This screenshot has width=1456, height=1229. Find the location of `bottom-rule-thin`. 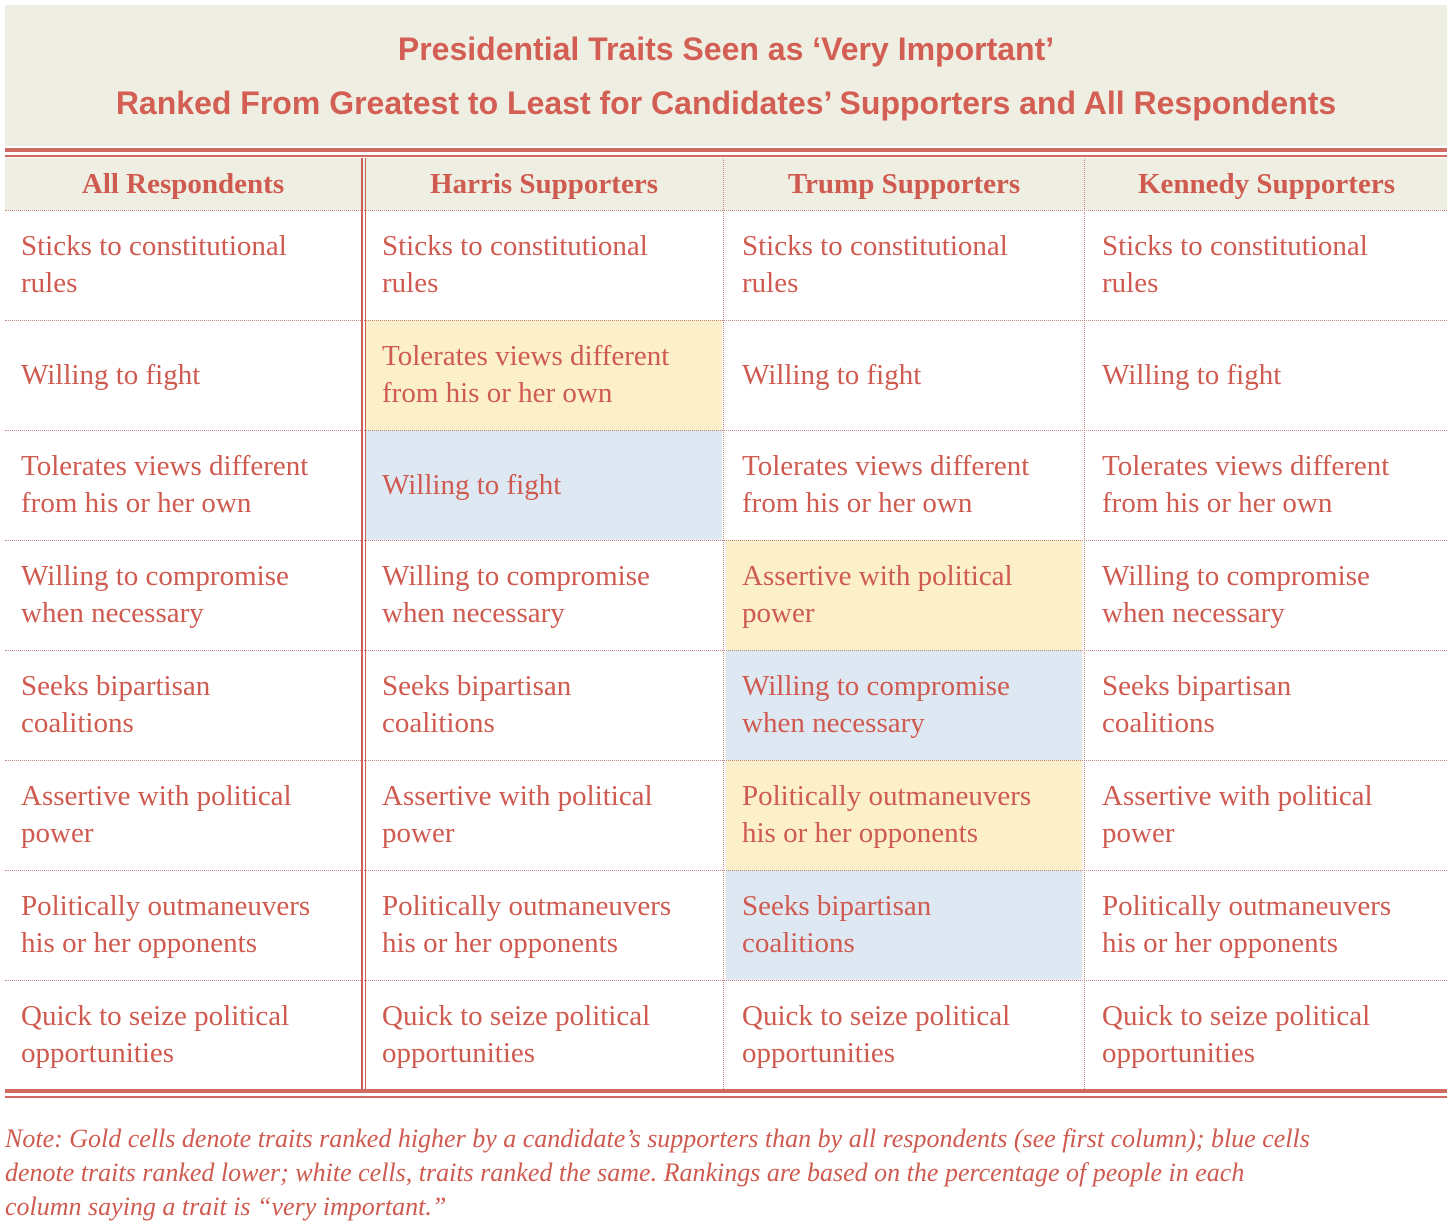

bottom-rule-thin is located at coordinates (726, 1097).